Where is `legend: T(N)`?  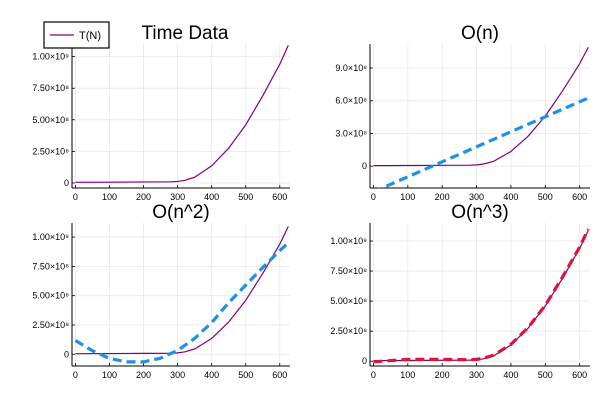
legend: T(N) is located at coordinates (76, 35).